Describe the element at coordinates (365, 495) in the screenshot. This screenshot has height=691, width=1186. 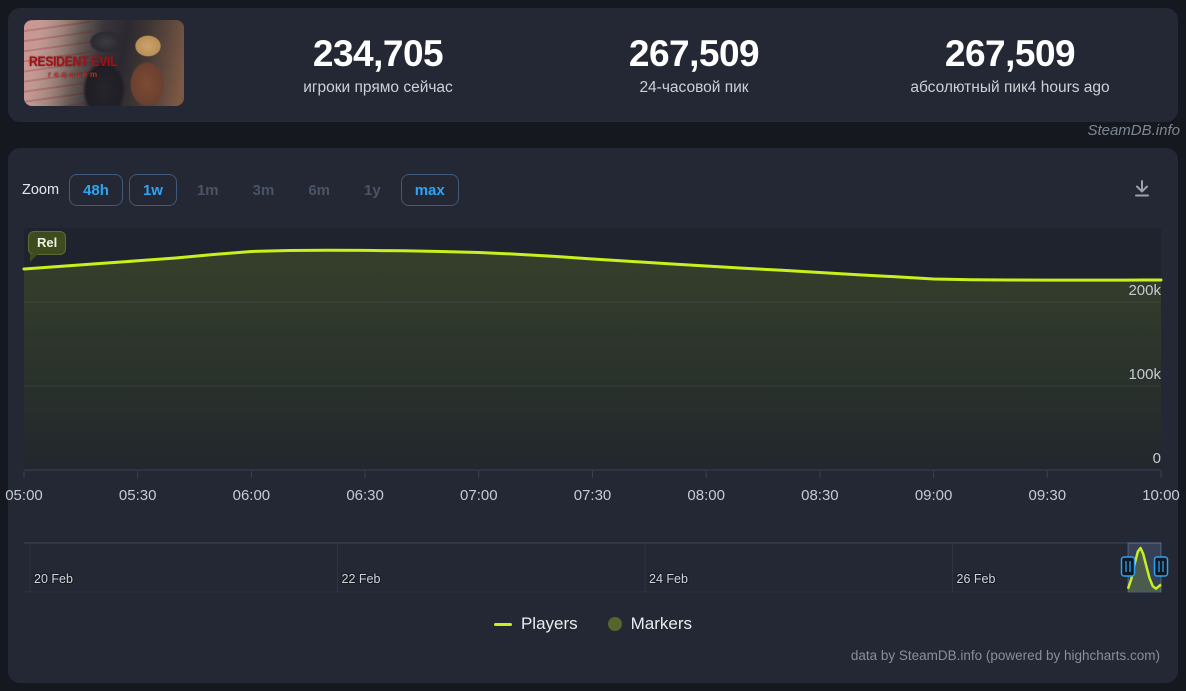
I see `x-axis-label: 06:30` at that location.